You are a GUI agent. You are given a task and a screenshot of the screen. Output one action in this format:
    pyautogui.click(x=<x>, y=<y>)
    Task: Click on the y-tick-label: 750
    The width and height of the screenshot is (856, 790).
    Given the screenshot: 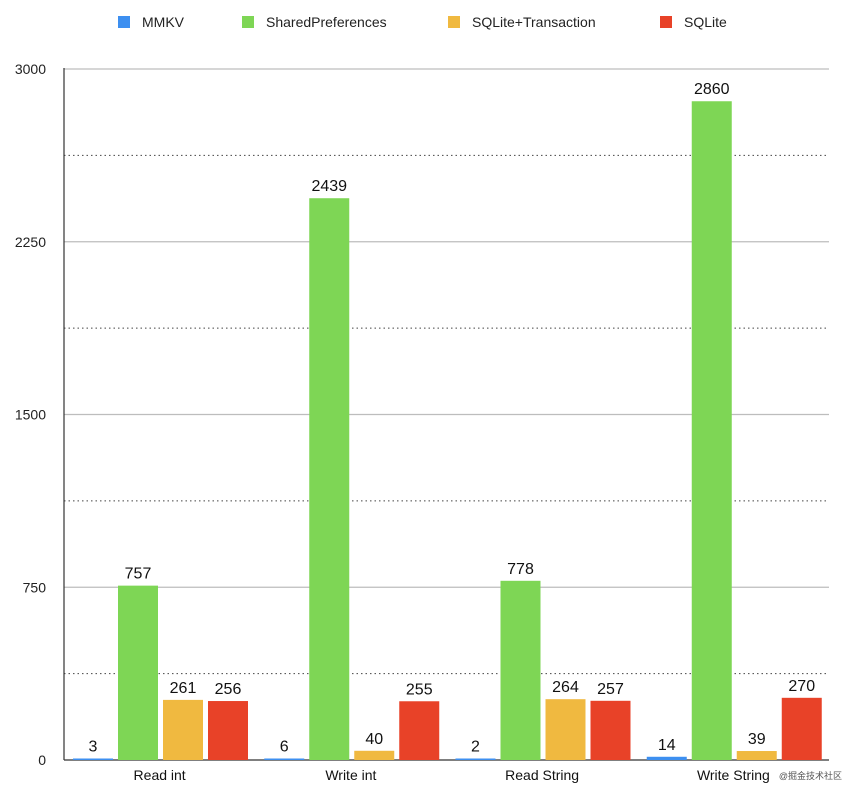 What is the action you would take?
    pyautogui.click(x=35, y=587)
    